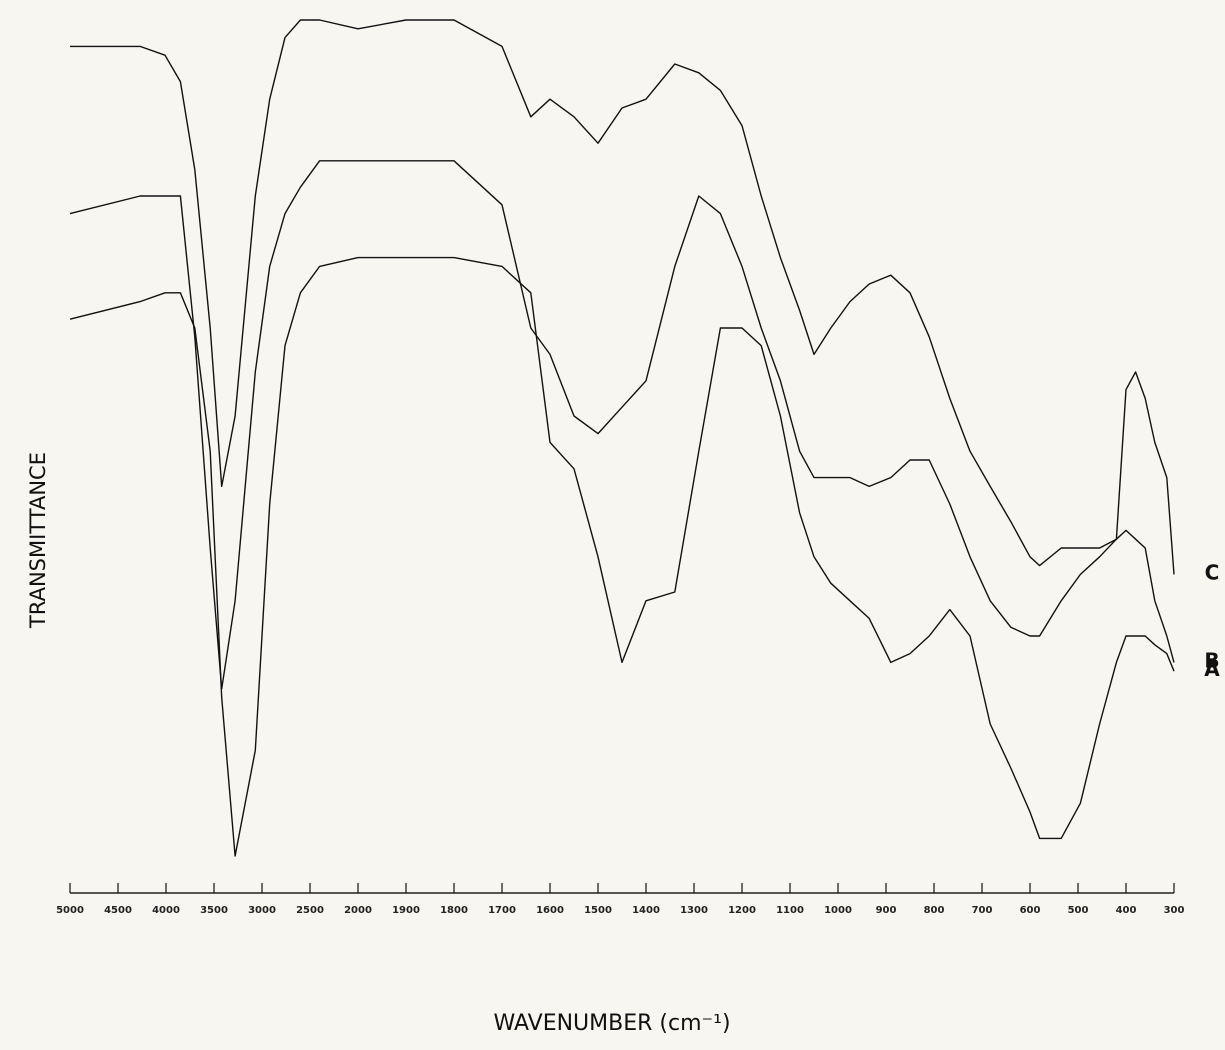 The height and width of the screenshot is (1050, 1225). What do you see at coordinates (694, 910) in the screenshot?
I see `x-tick-label: 1300` at bounding box center [694, 910].